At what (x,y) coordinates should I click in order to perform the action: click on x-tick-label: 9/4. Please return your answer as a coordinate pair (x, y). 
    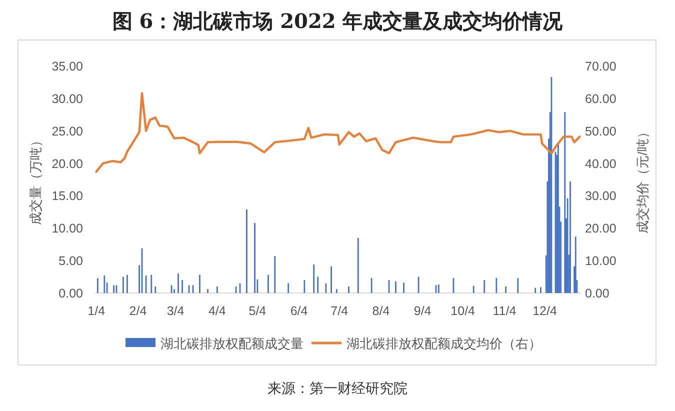
    Looking at the image, I should click on (423, 311).